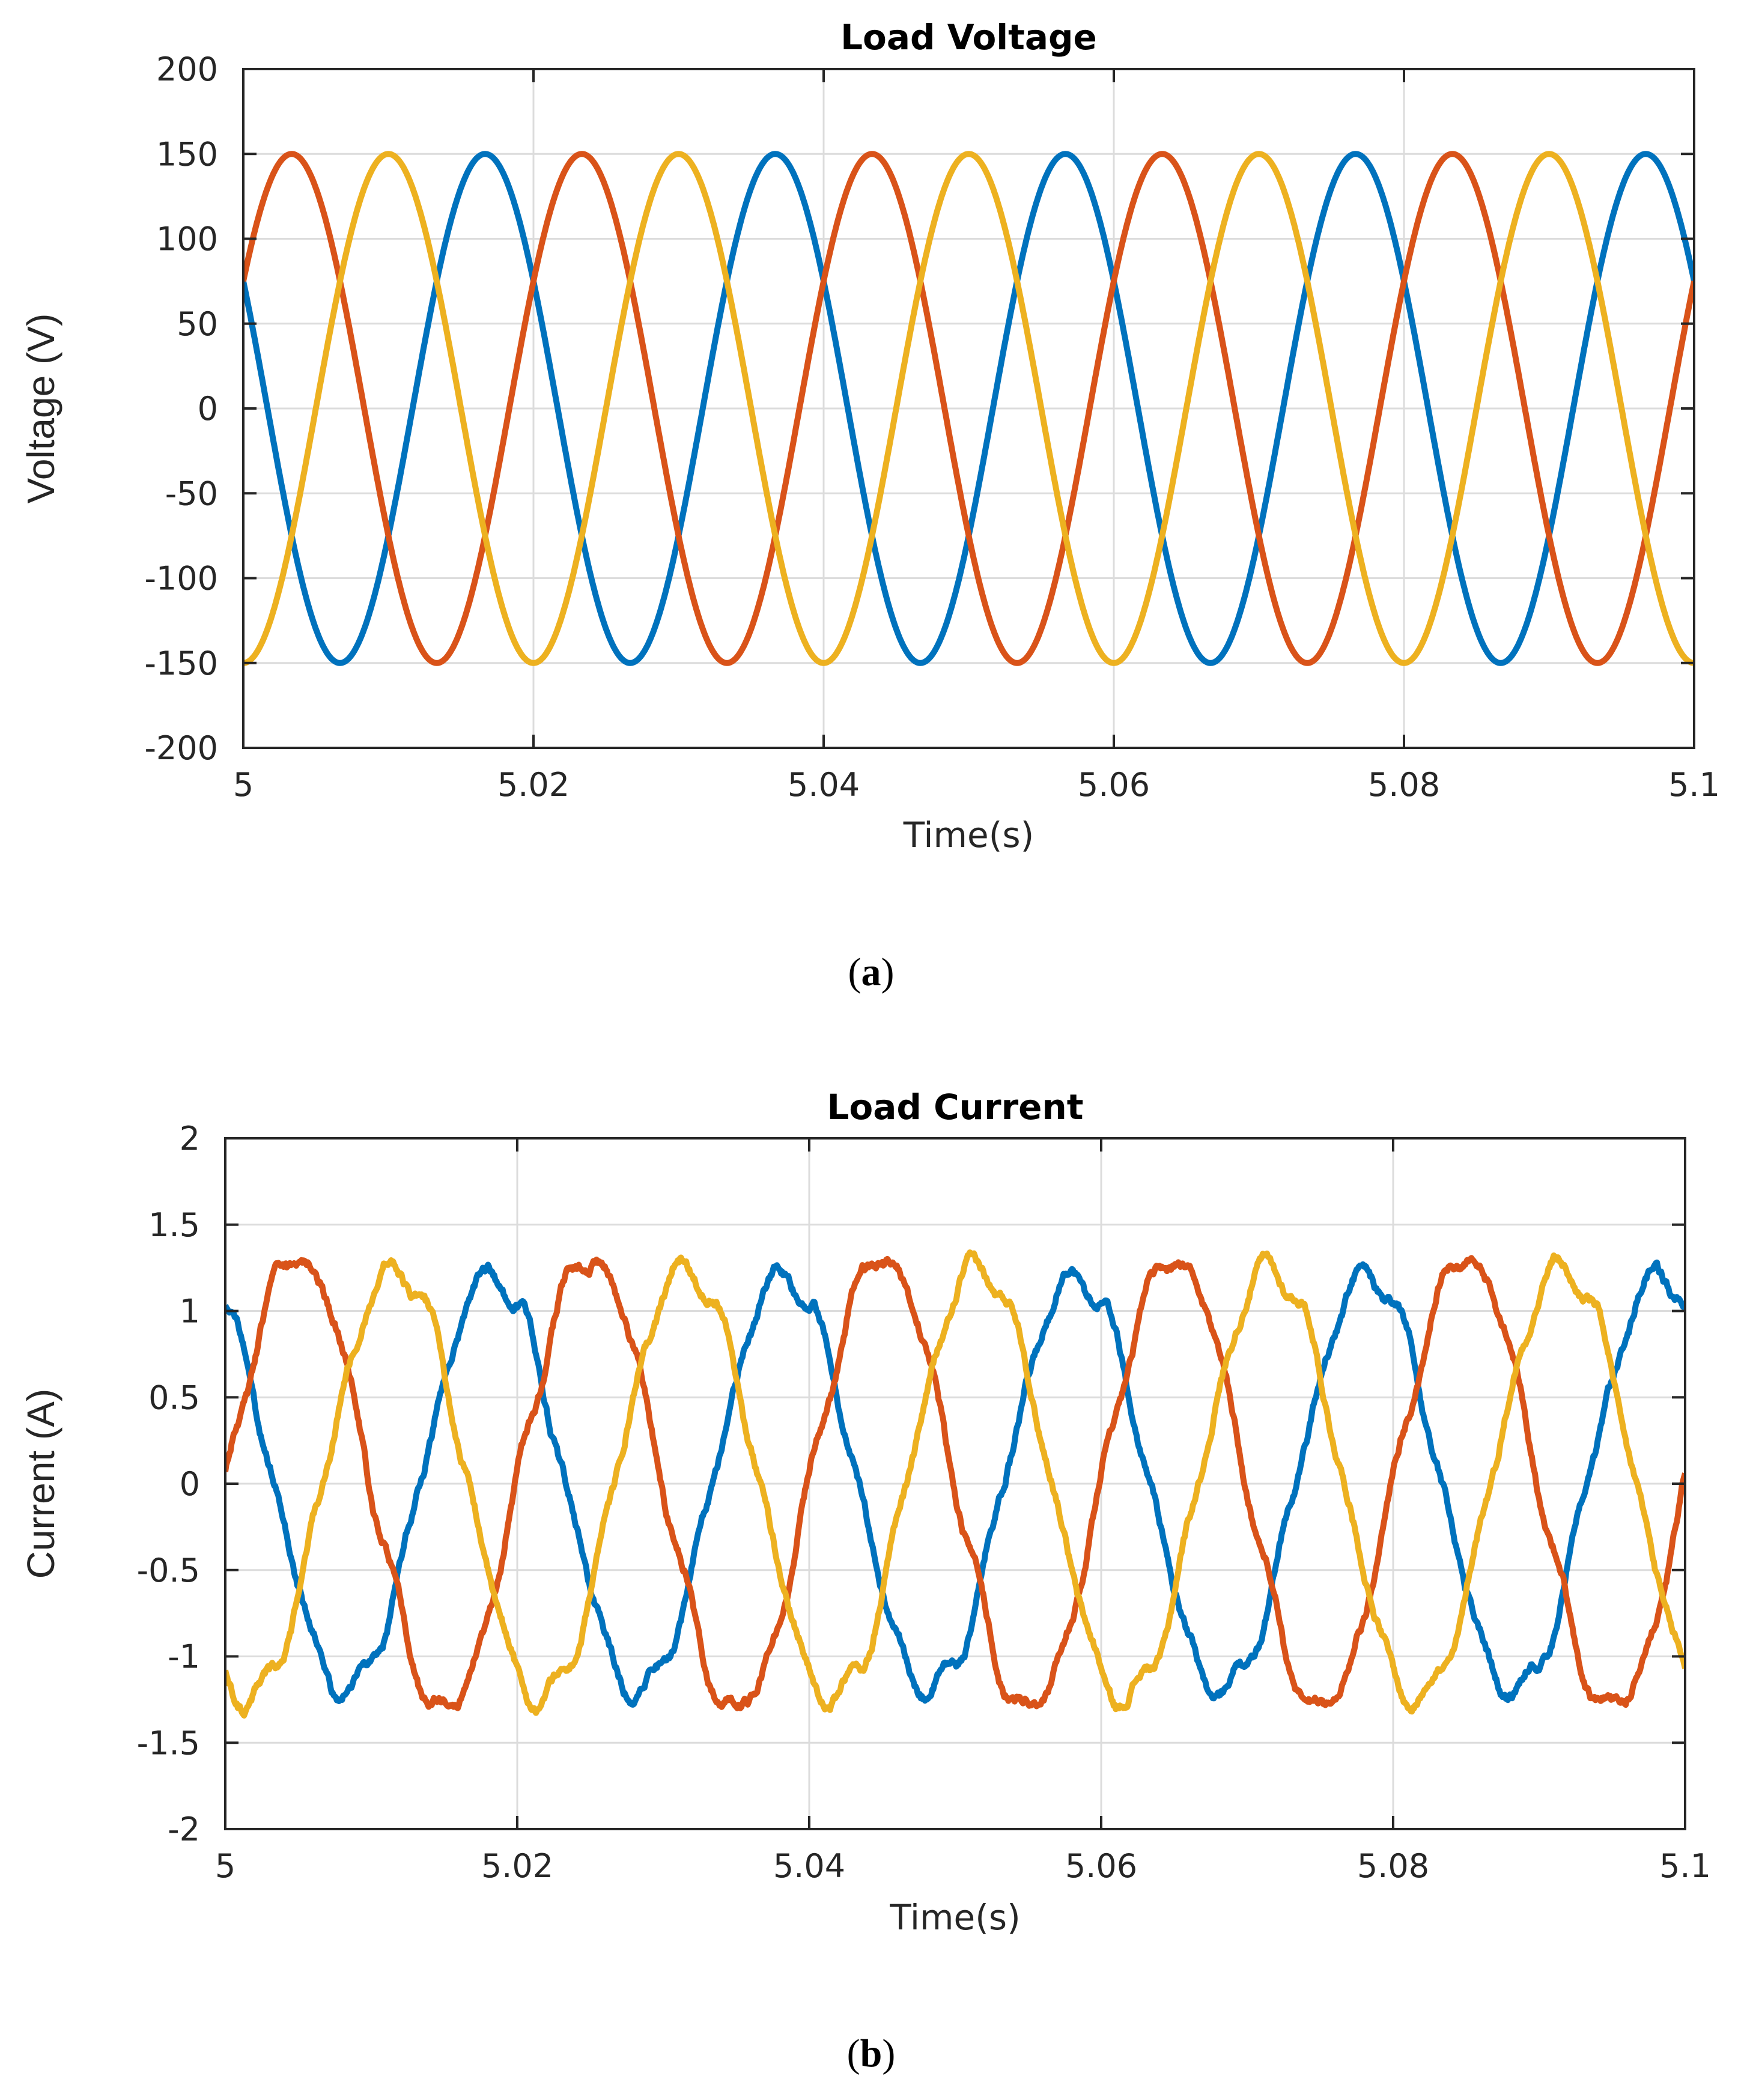 The image size is (1741, 2100). What do you see at coordinates (187, 154) in the screenshot?
I see `y-tick-label: 150` at bounding box center [187, 154].